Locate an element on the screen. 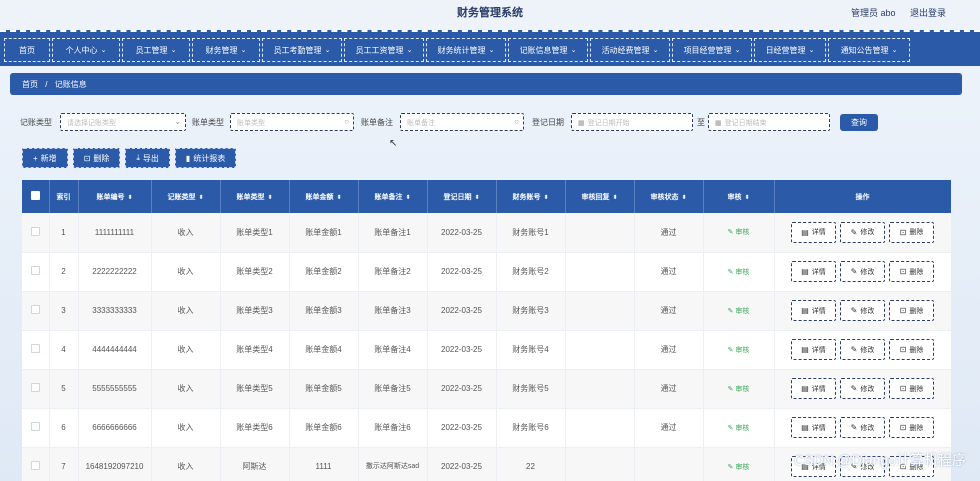  column-header: 记账类型 ⬍ is located at coordinates (186, 196).